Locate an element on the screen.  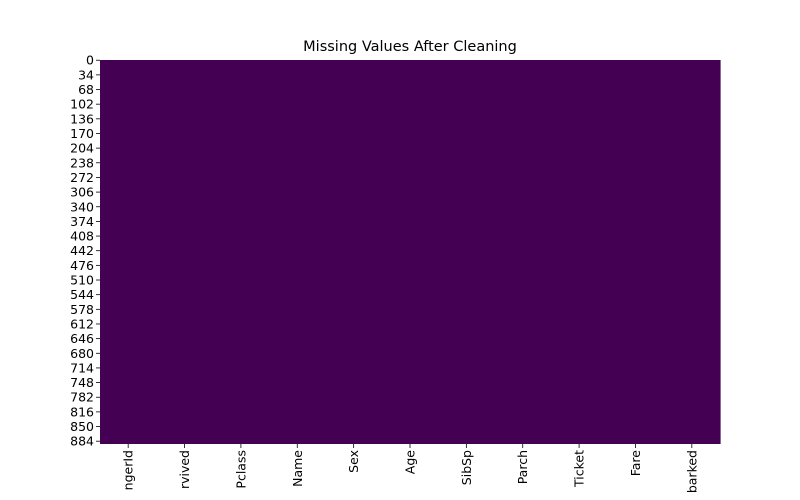
y-tick-label: 578 is located at coordinates (82, 309).